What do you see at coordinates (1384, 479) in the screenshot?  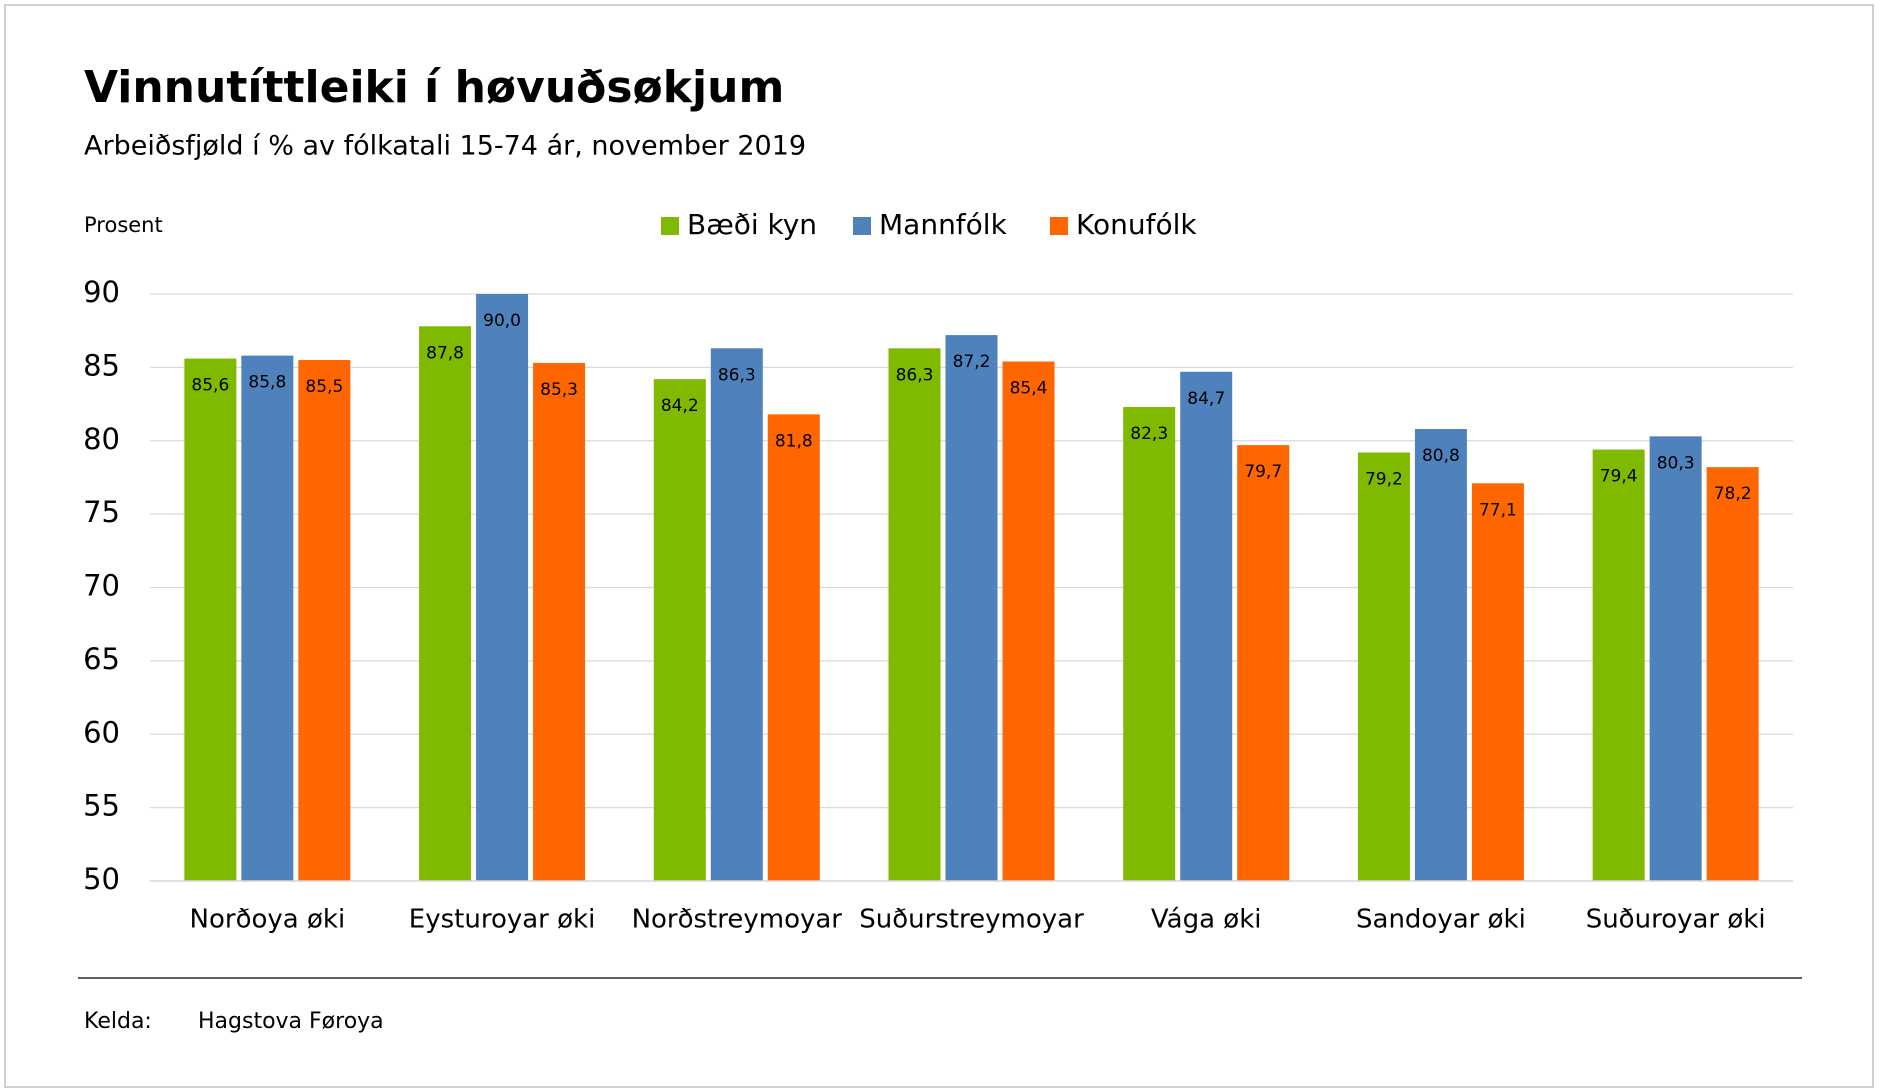 I see `data-label: 79,2` at bounding box center [1384, 479].